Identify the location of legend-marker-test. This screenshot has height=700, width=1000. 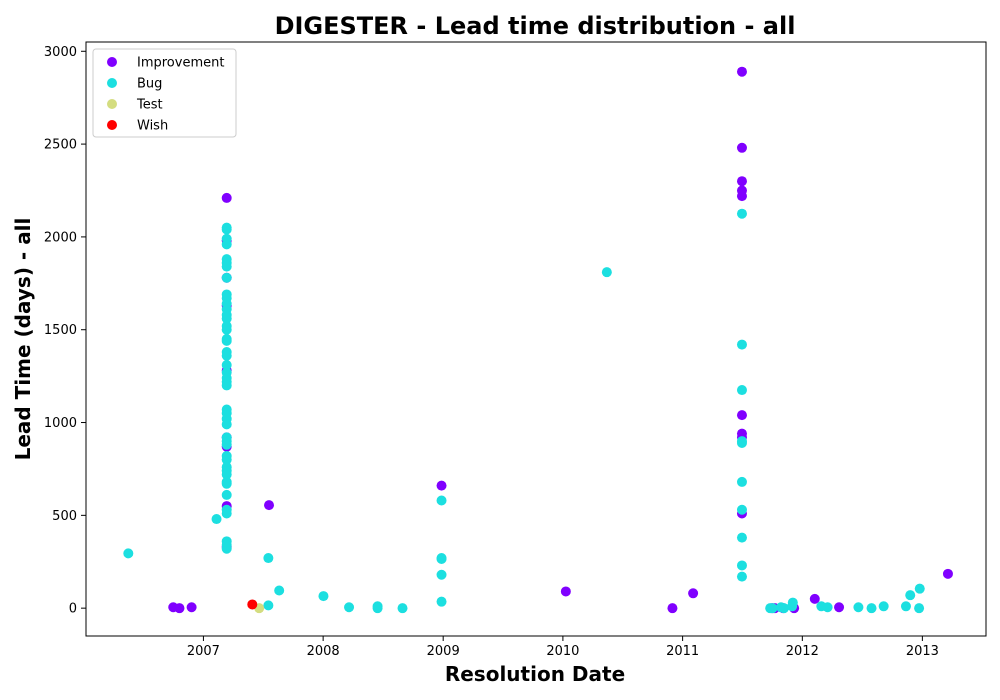
(112, 104).